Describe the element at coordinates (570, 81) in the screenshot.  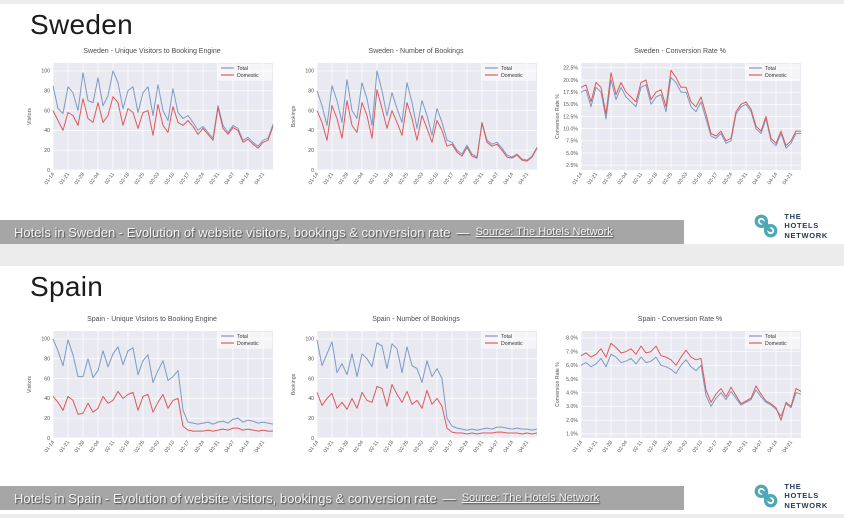
I see `svg-text: 20.0%` at that location.